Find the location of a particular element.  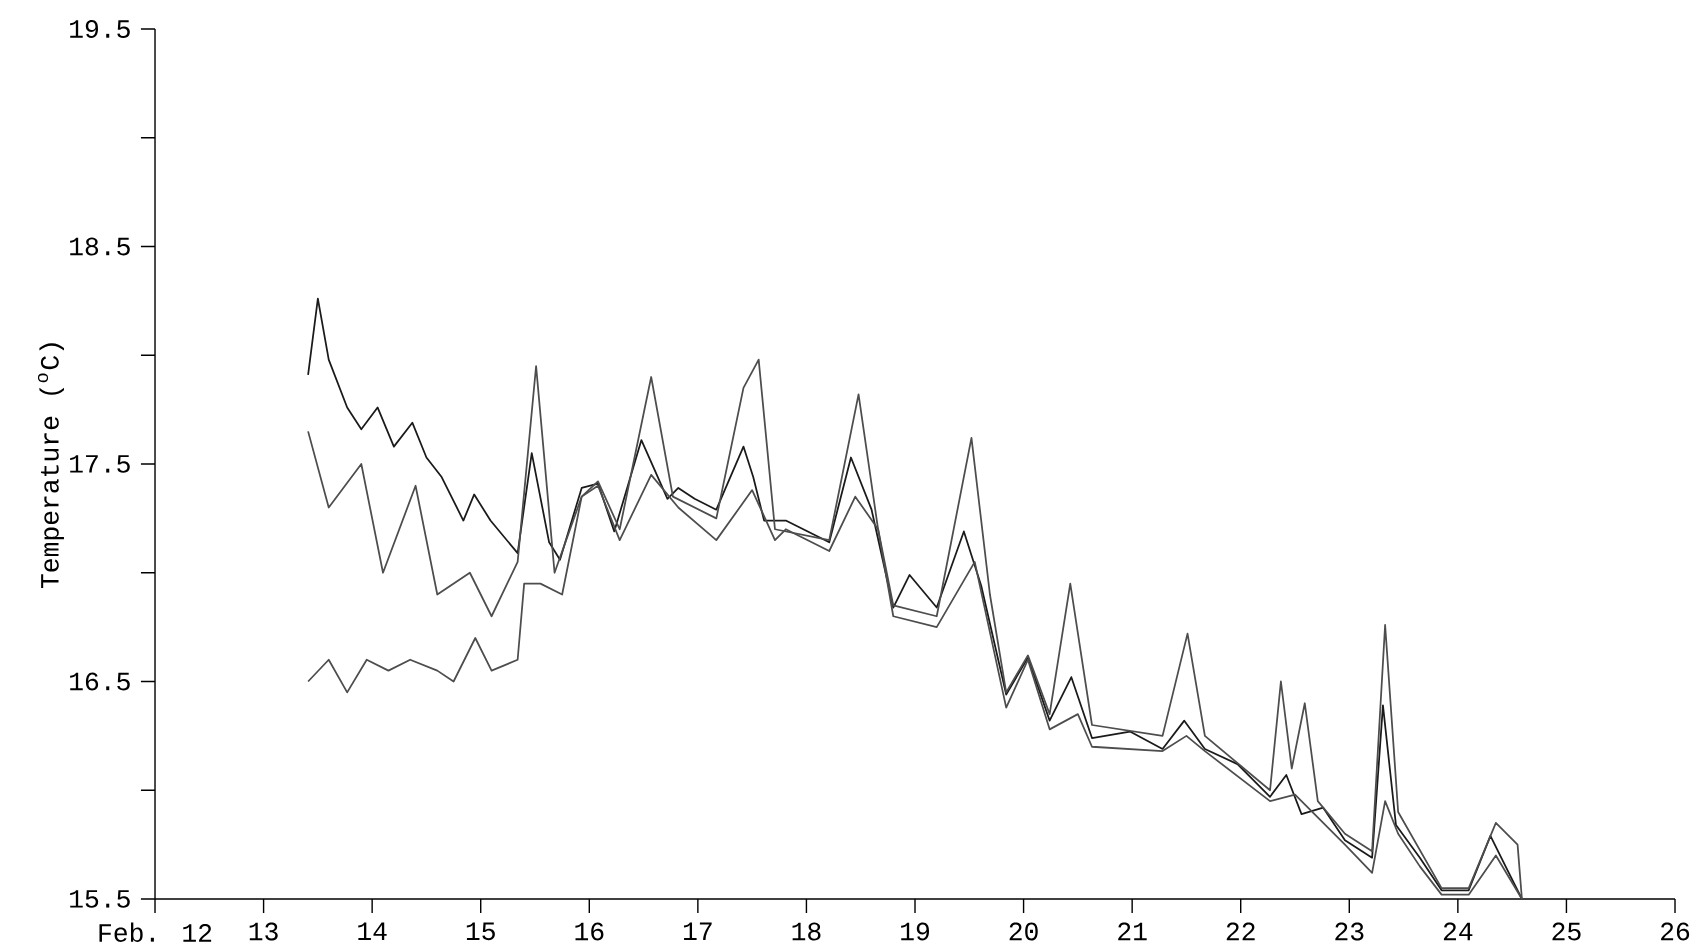

y-tick-label: 18.5 is located at coordinates (100, 246).